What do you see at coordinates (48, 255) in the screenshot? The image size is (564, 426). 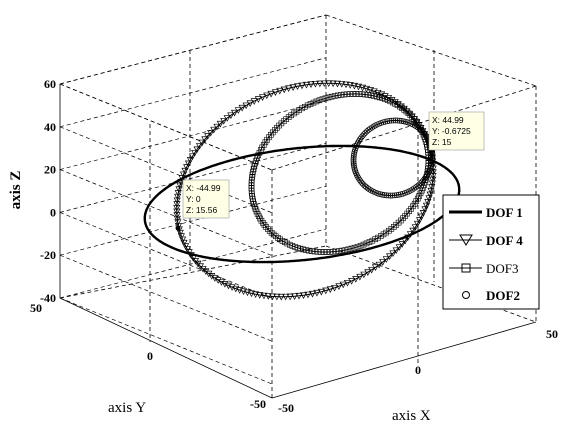 I see `z-tick-label: -20` at bounding box center [48, 255].